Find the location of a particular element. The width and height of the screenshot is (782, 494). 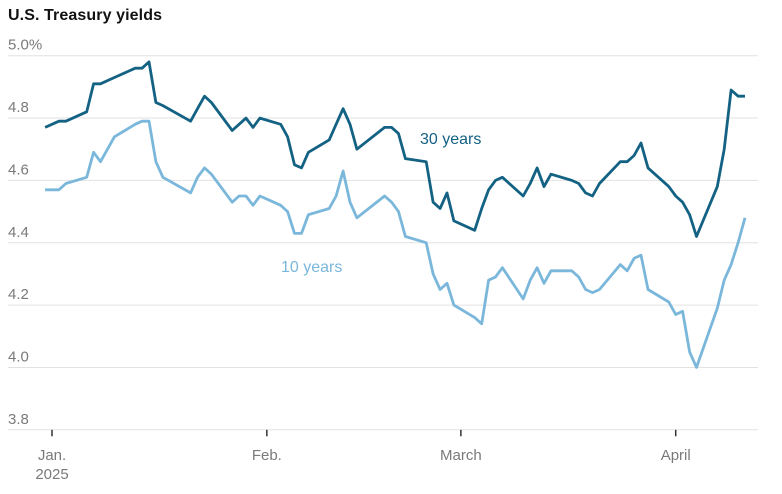

series-label-30-years: 30 years is located at coordinates (450, 139).